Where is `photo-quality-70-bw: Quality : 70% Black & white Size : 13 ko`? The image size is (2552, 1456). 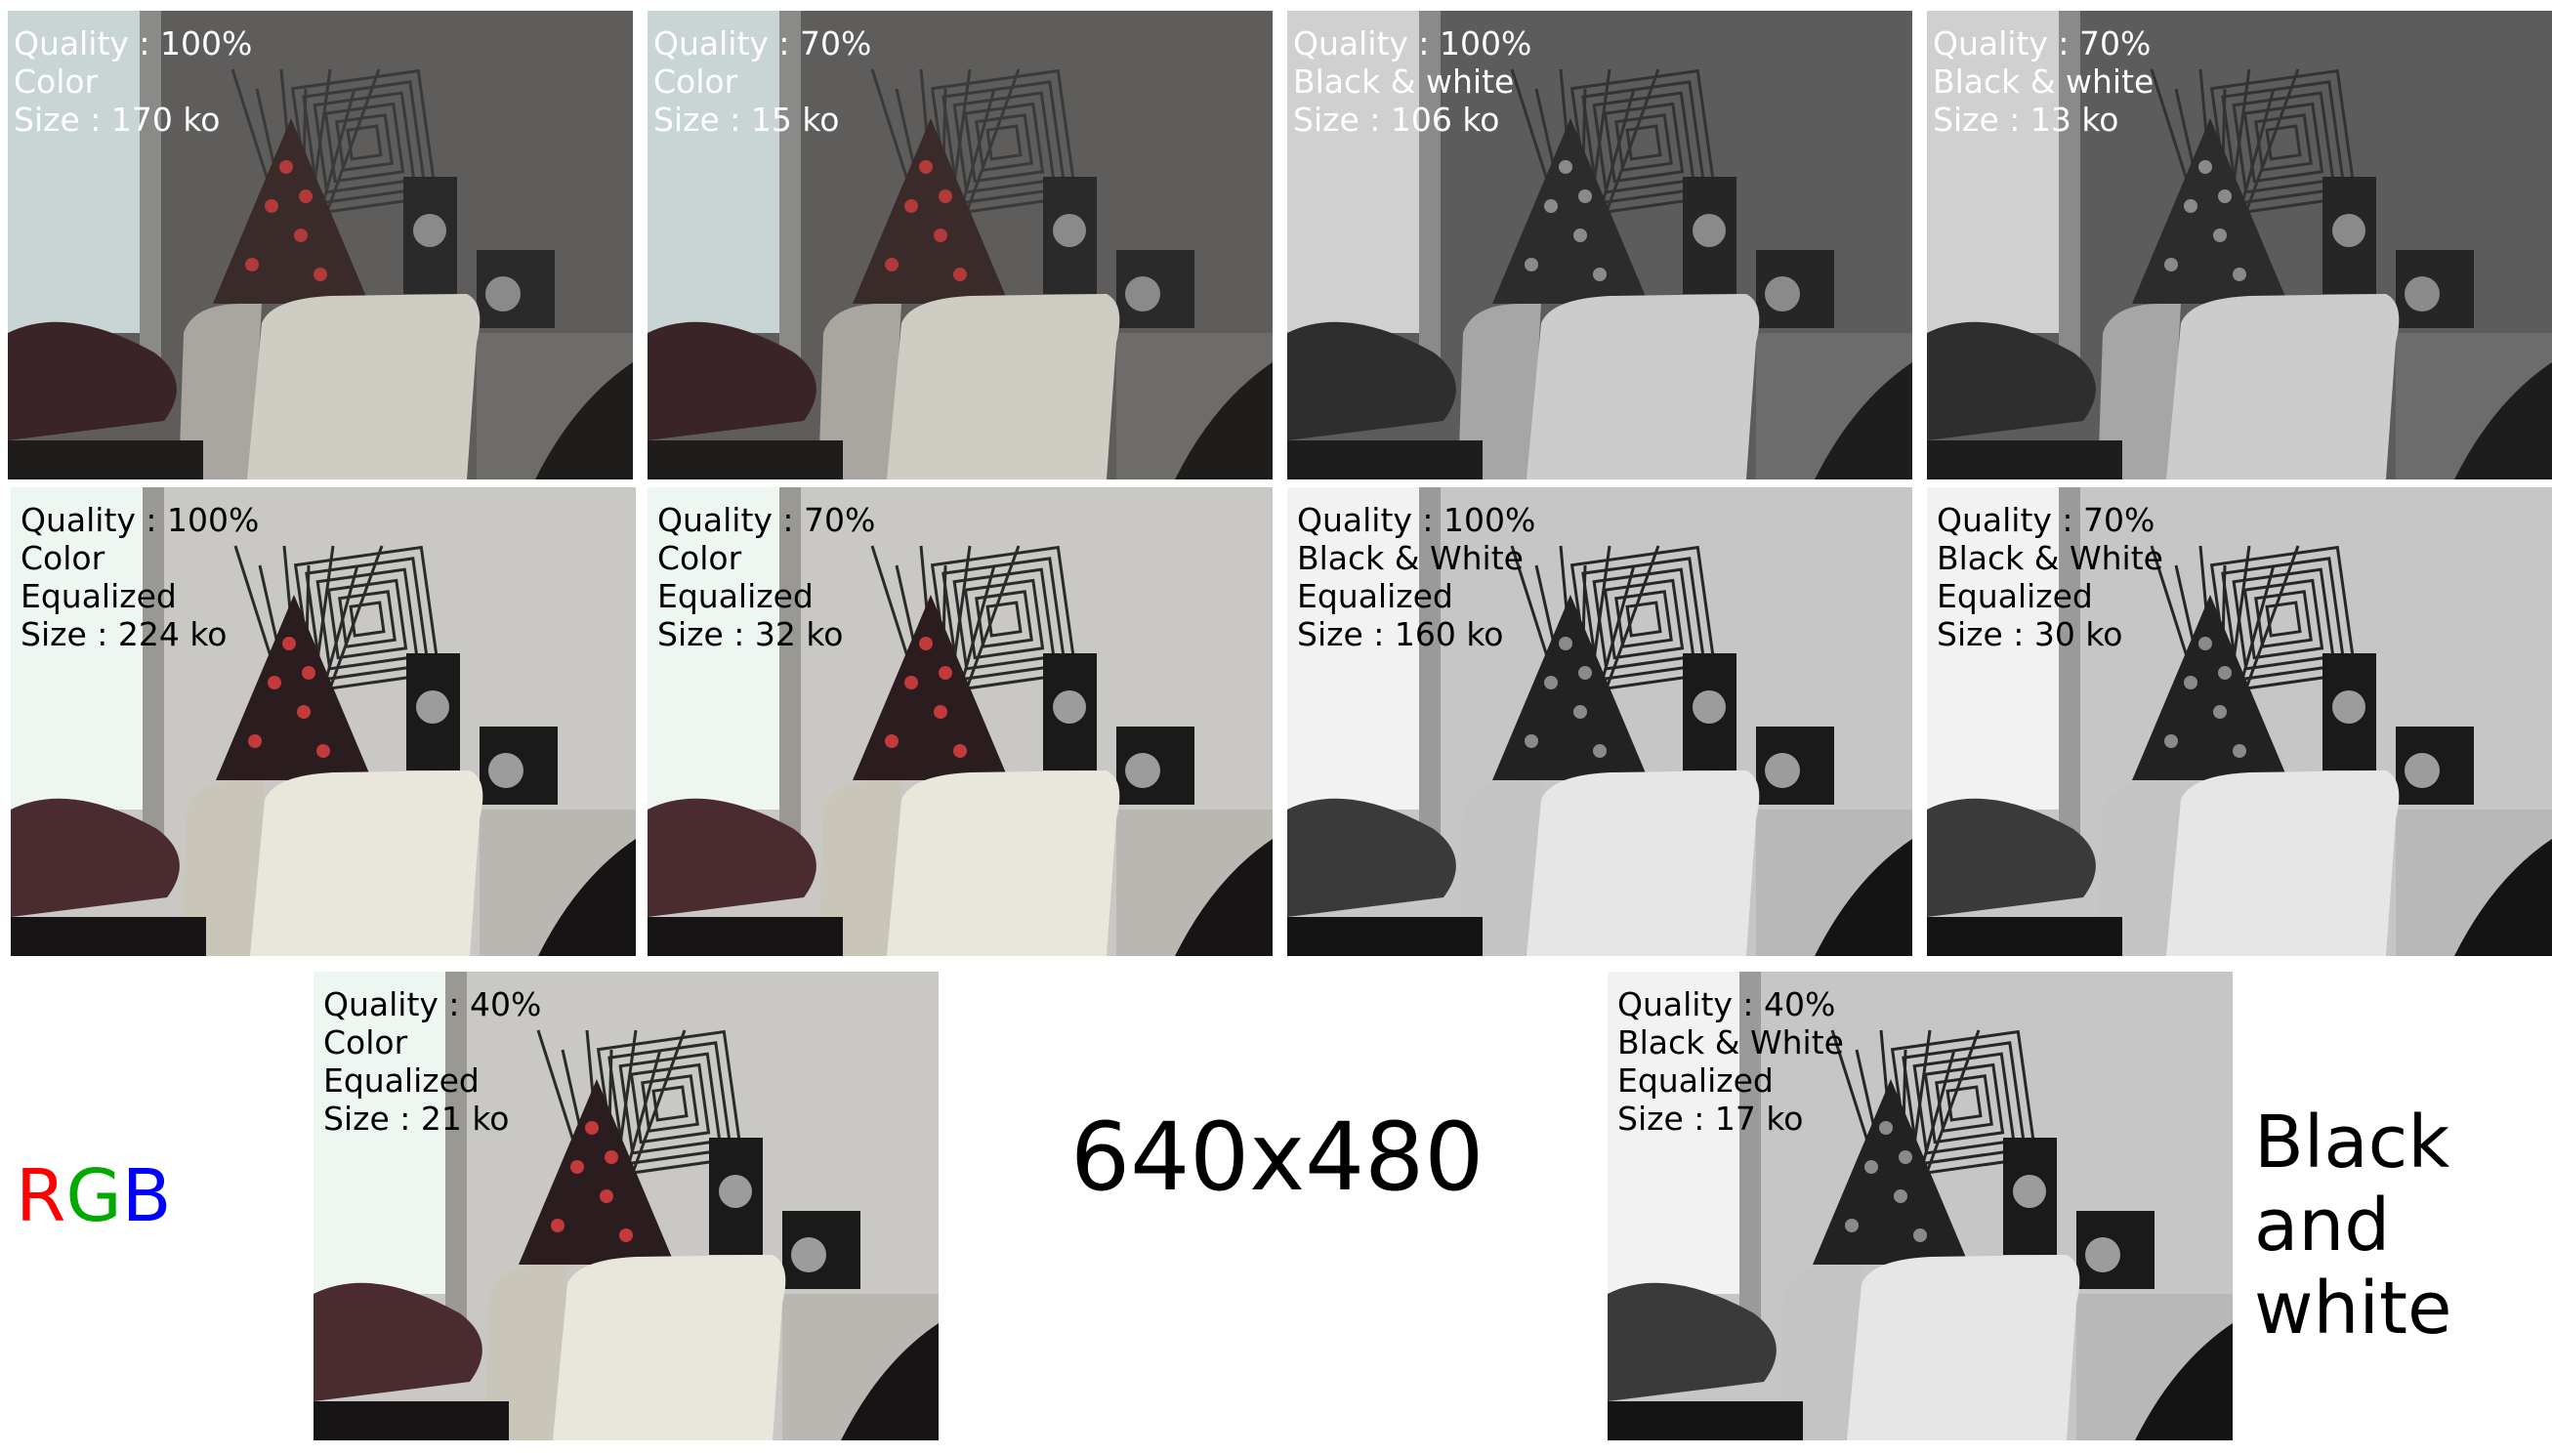
photo-quality-70-bw: Quality : 70% Black & white Size : 13 ko is located at coordinates (2239, 245).